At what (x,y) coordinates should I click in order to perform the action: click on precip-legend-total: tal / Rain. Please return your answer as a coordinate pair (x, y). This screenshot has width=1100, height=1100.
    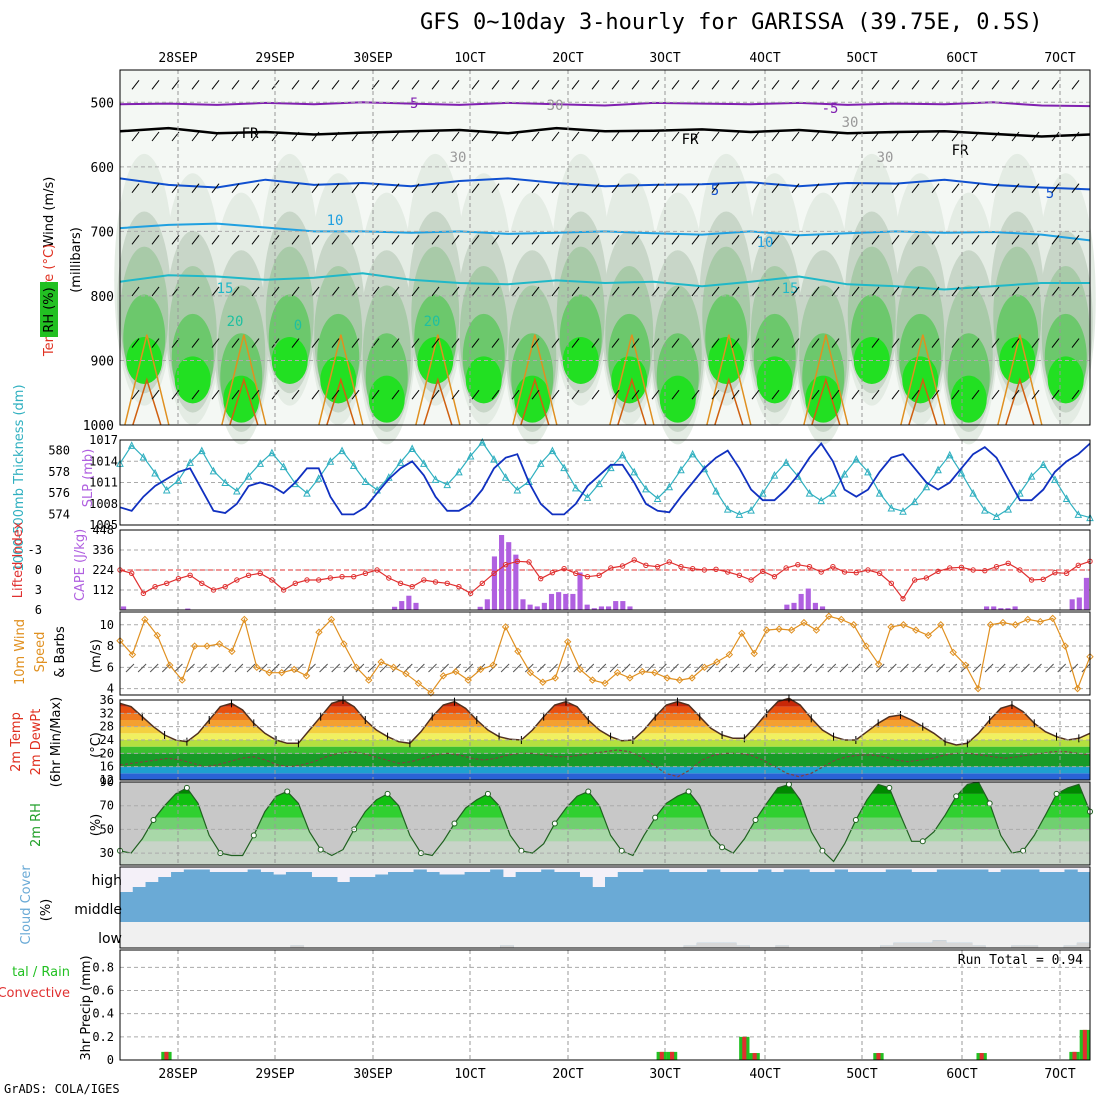
    Looking at the image, I should click on (41, 972).